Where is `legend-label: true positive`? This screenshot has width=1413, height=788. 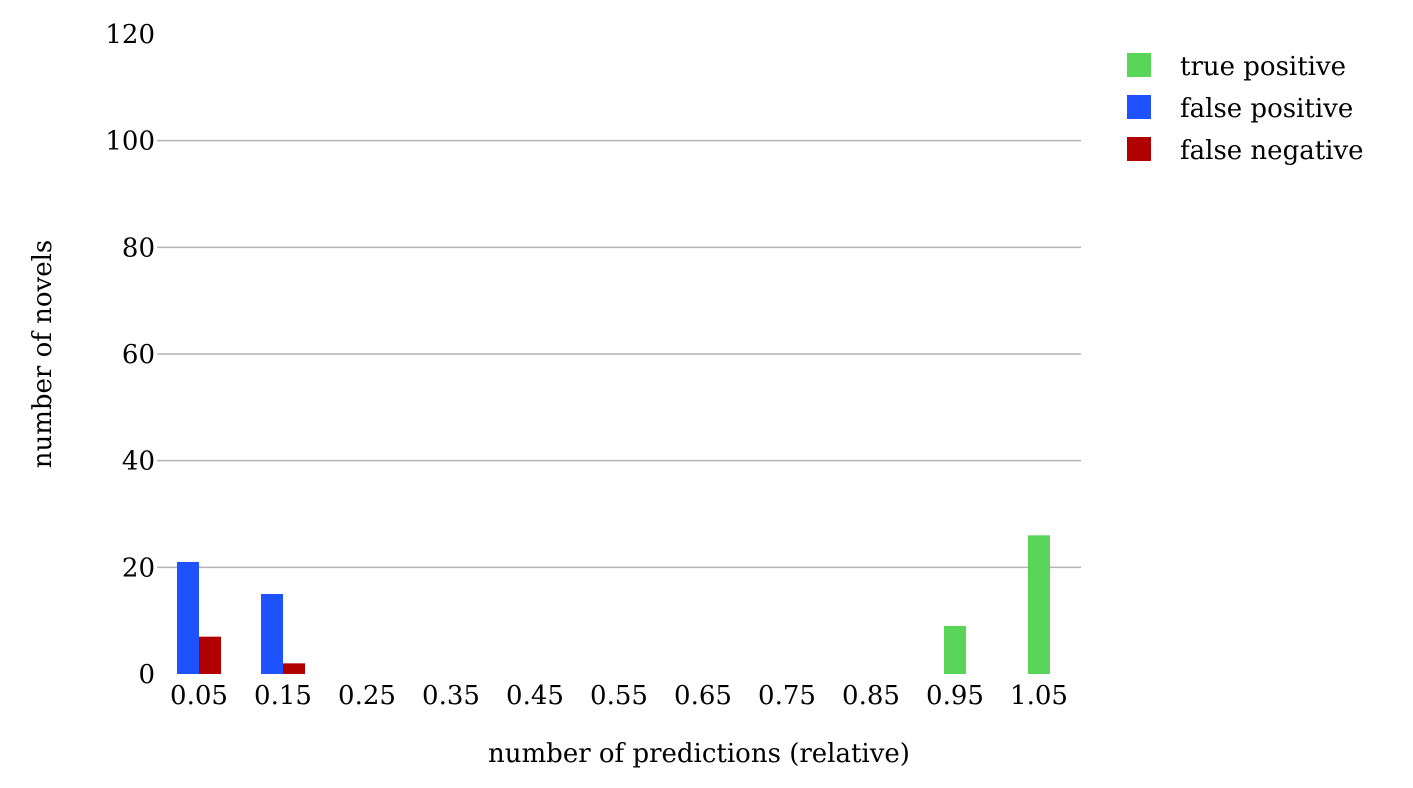
legend-label: true positive is located at coordinates (1263, 67).